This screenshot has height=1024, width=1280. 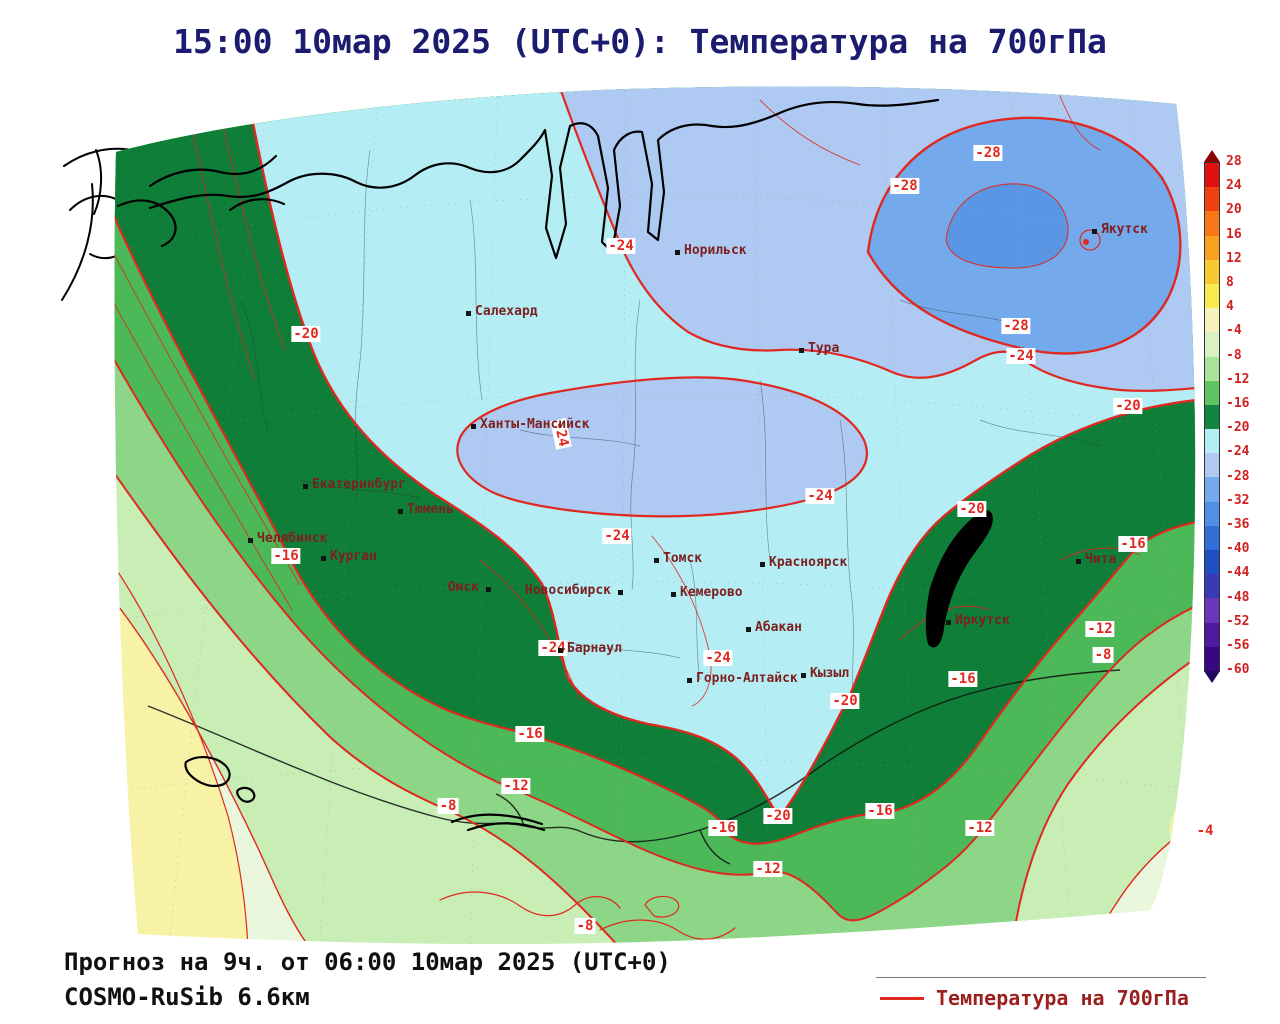 I want to click on model-info-text: COSMO-RuSib 6.6км, so click(x=187, y=997).